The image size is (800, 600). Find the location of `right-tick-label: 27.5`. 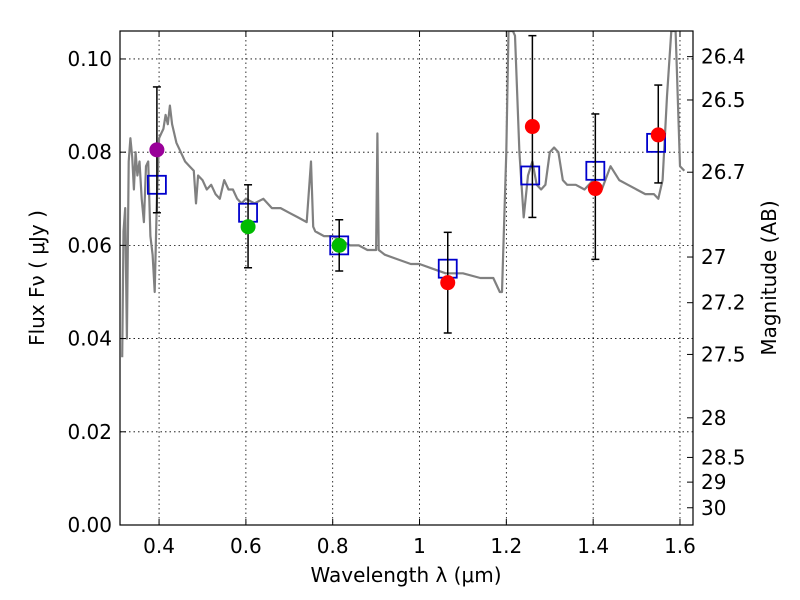

right-tick-label: 27.5 is located at coordinates (723, 354).